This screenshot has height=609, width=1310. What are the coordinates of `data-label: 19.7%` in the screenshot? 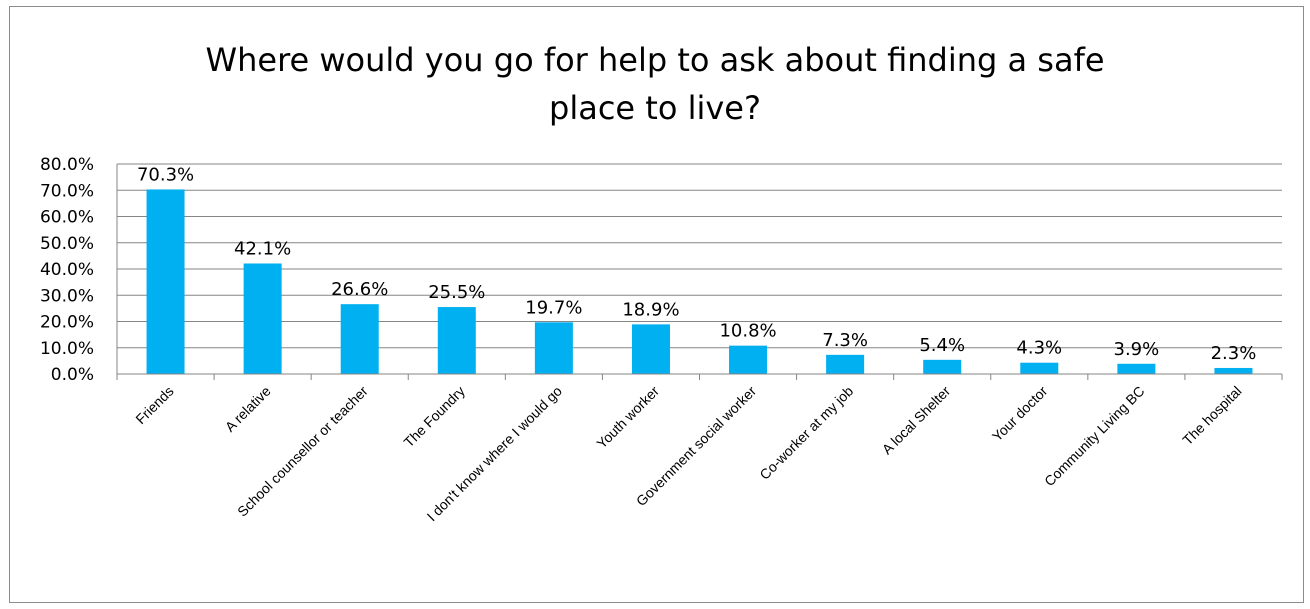 It's located at (553, 307).